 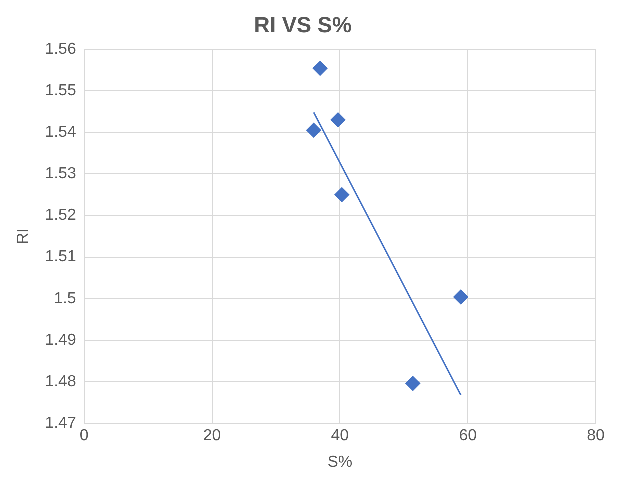 What do you see at coordinates (60, 423) in the screenshot?
I see `y-tick-label: 1.47` at bounding box center [60, 423].